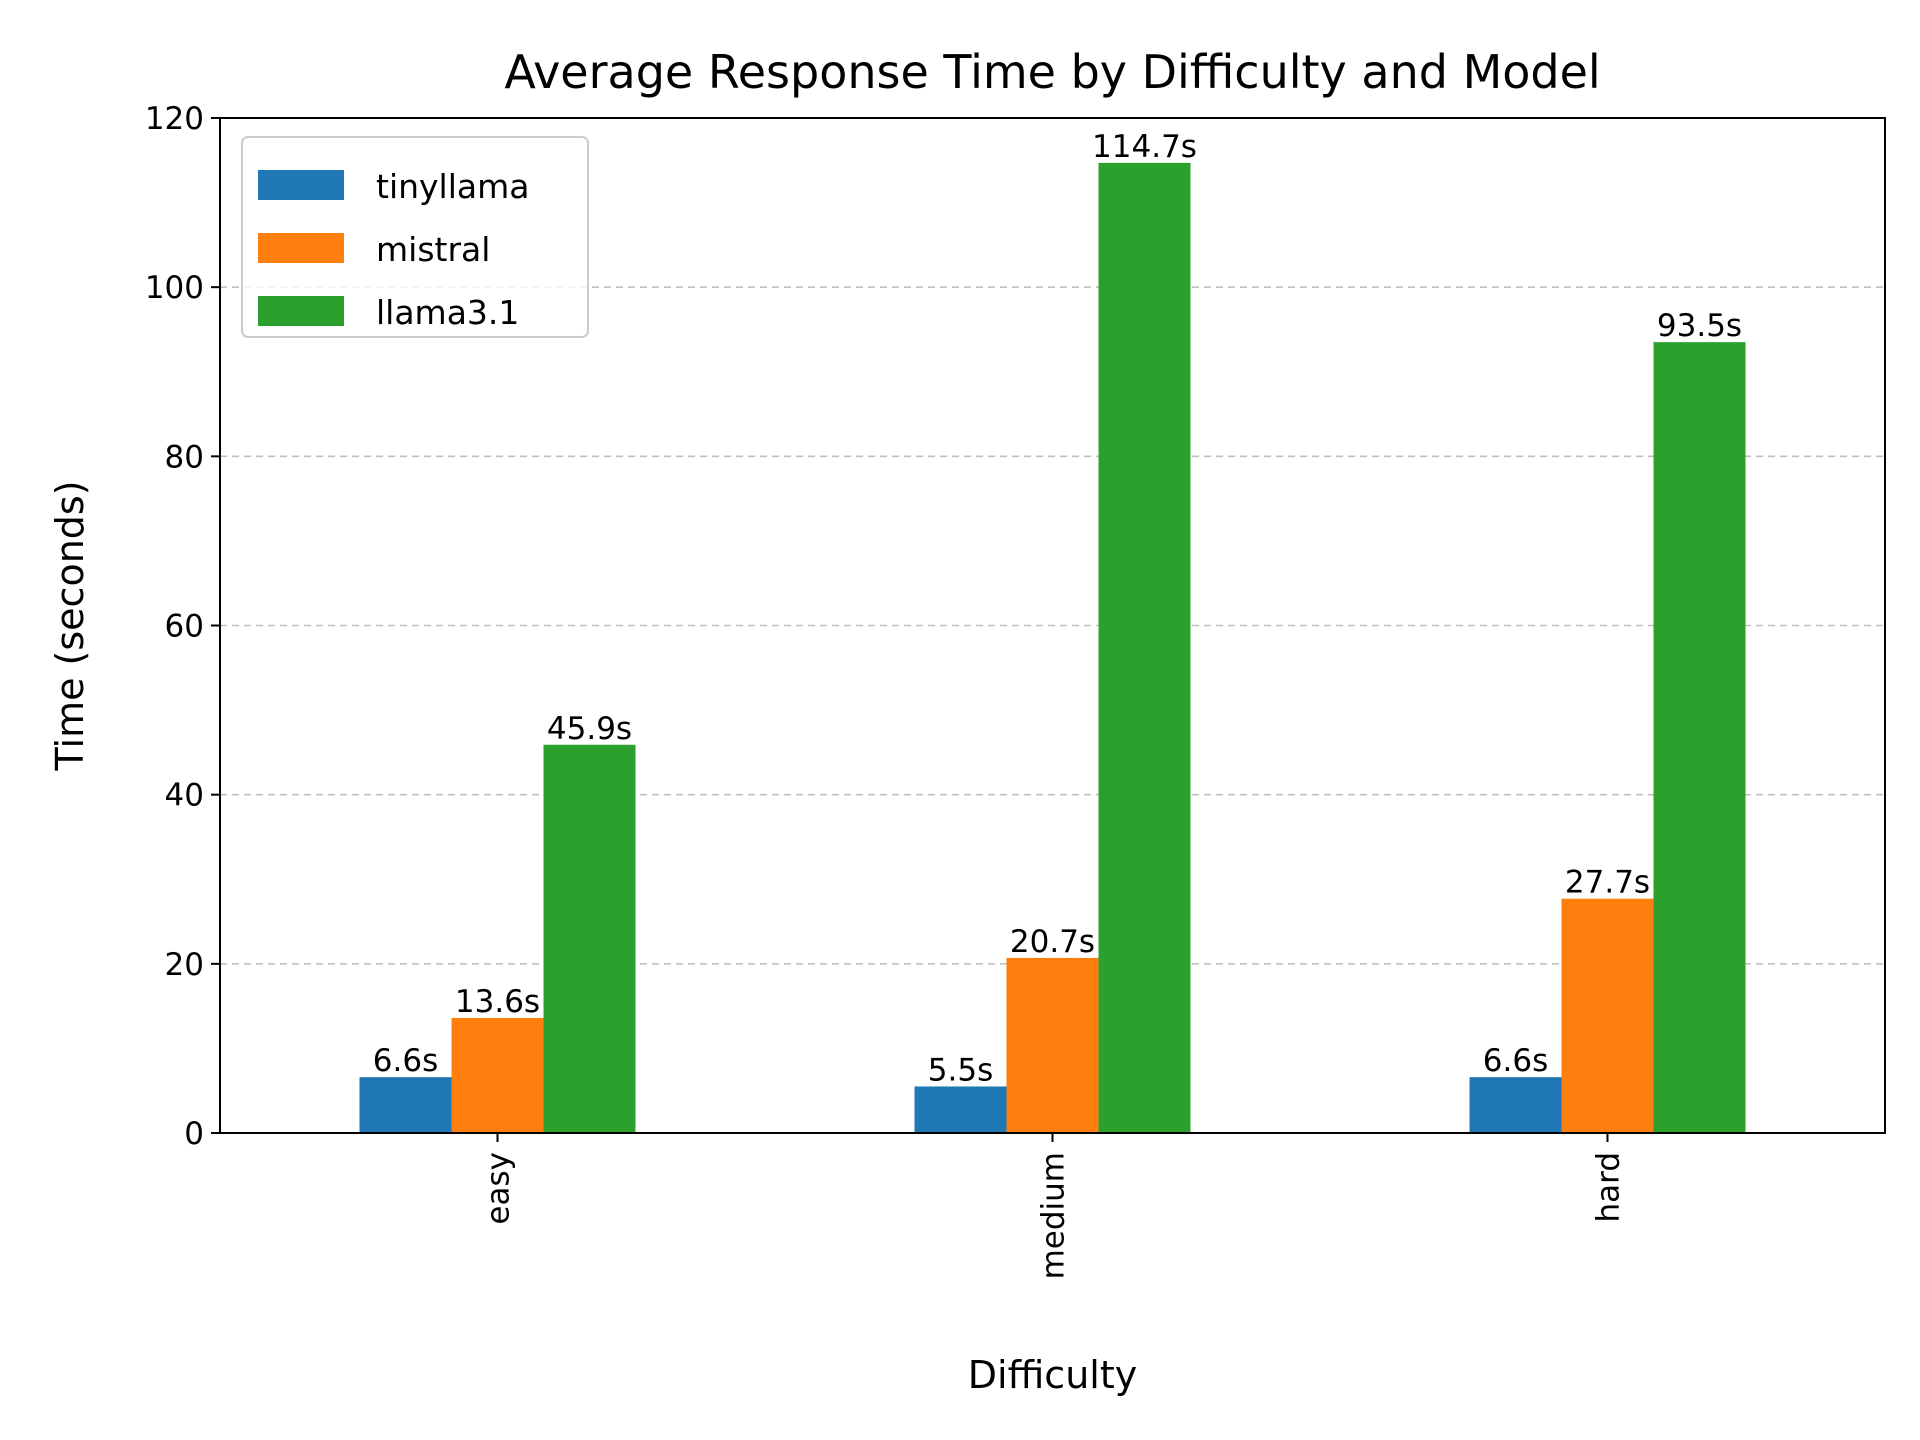 The width and height of the screenshot is (1920, 1440). What do you see at coordinates (1607, 883) in the screenshot?
I see `value-label-mistral-hard: 27.7s` at bounding box center [1607, 883].